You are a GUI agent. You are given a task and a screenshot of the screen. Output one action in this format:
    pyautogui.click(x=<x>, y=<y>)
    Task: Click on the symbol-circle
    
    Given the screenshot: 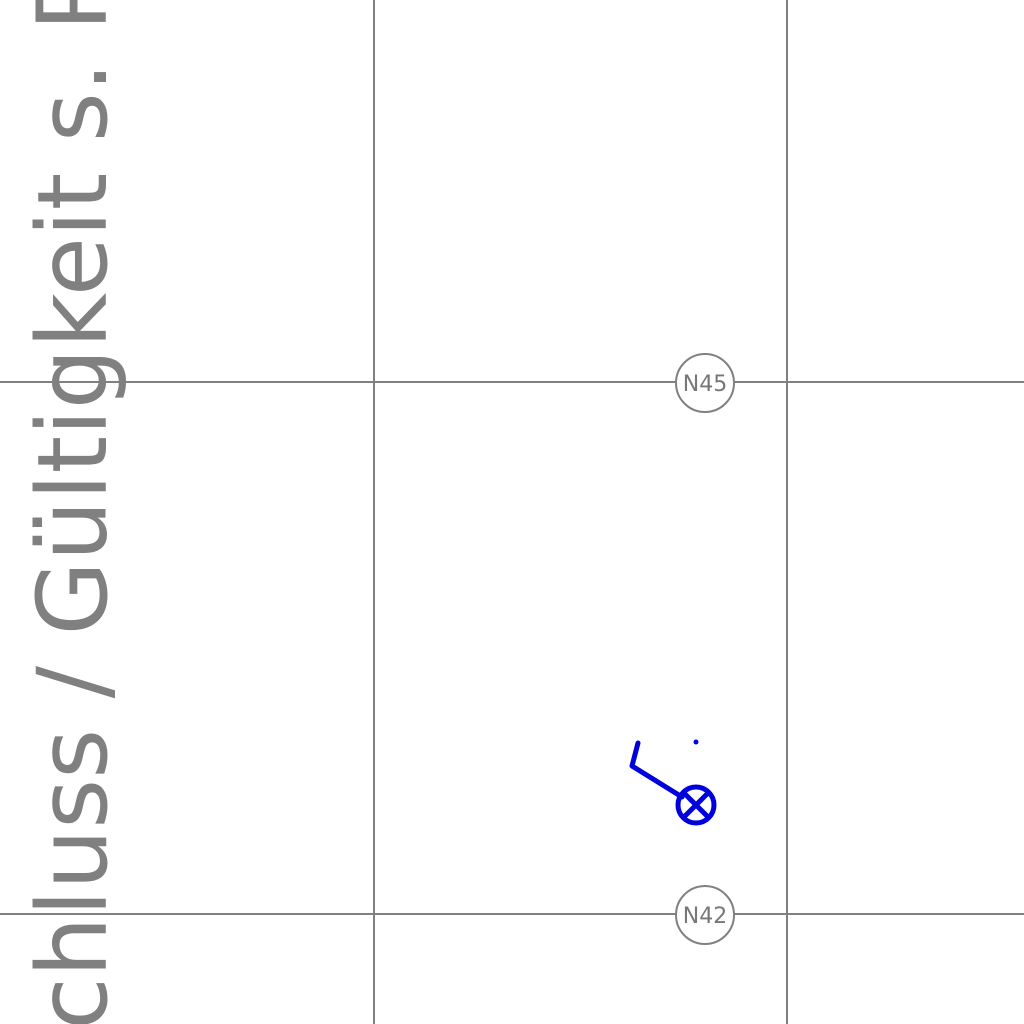 What is the action you would take?
    pyautogui.click(x=696, y=805)
    